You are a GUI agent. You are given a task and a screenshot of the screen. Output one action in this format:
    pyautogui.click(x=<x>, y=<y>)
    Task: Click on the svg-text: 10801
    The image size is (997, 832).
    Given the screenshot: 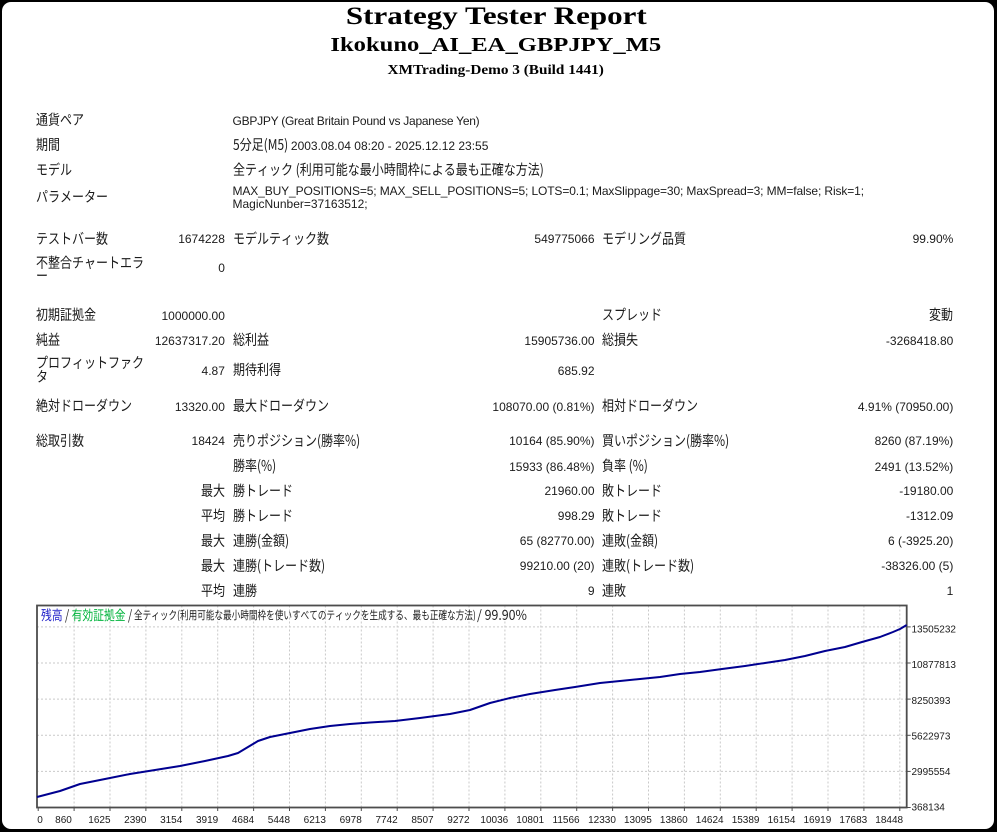 What is the action you would take?
    pyautogui.click(x=530, y=820)
    